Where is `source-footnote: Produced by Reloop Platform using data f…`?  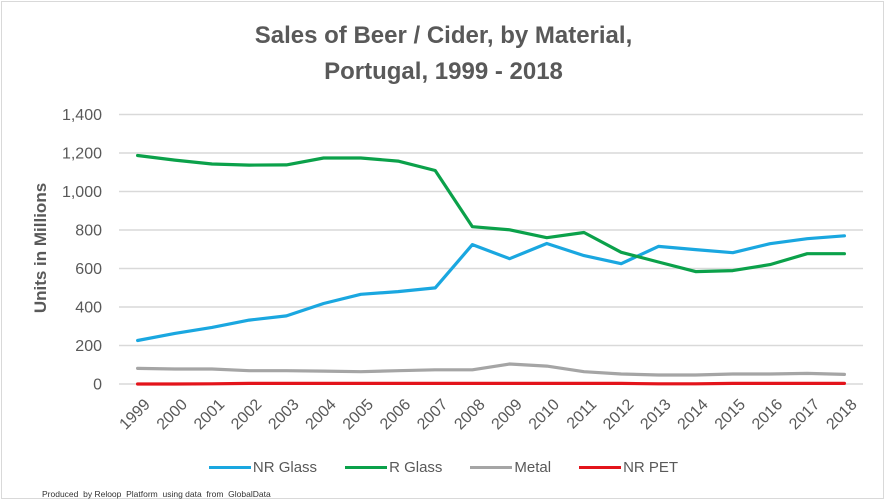 source-footnote: Produced by Reloop Platform using data f… is located at coordinates (156, 494).